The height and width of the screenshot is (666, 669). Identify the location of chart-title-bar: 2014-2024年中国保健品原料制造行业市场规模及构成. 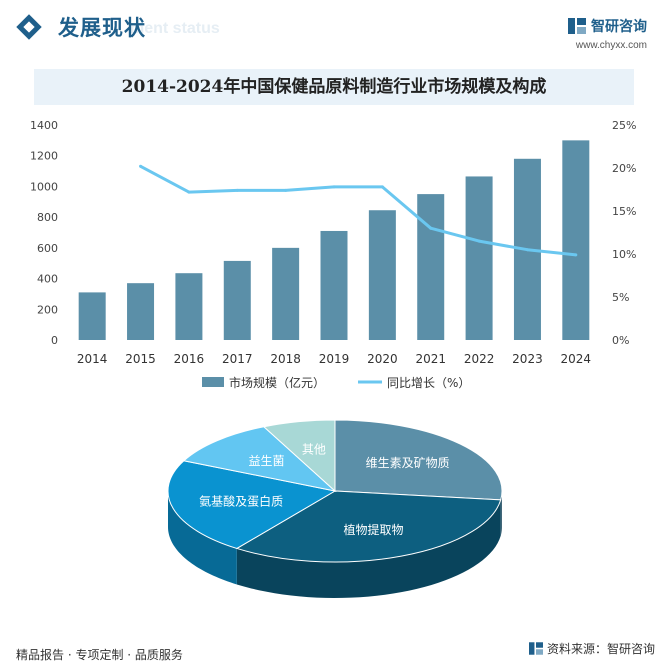
(334, 87).